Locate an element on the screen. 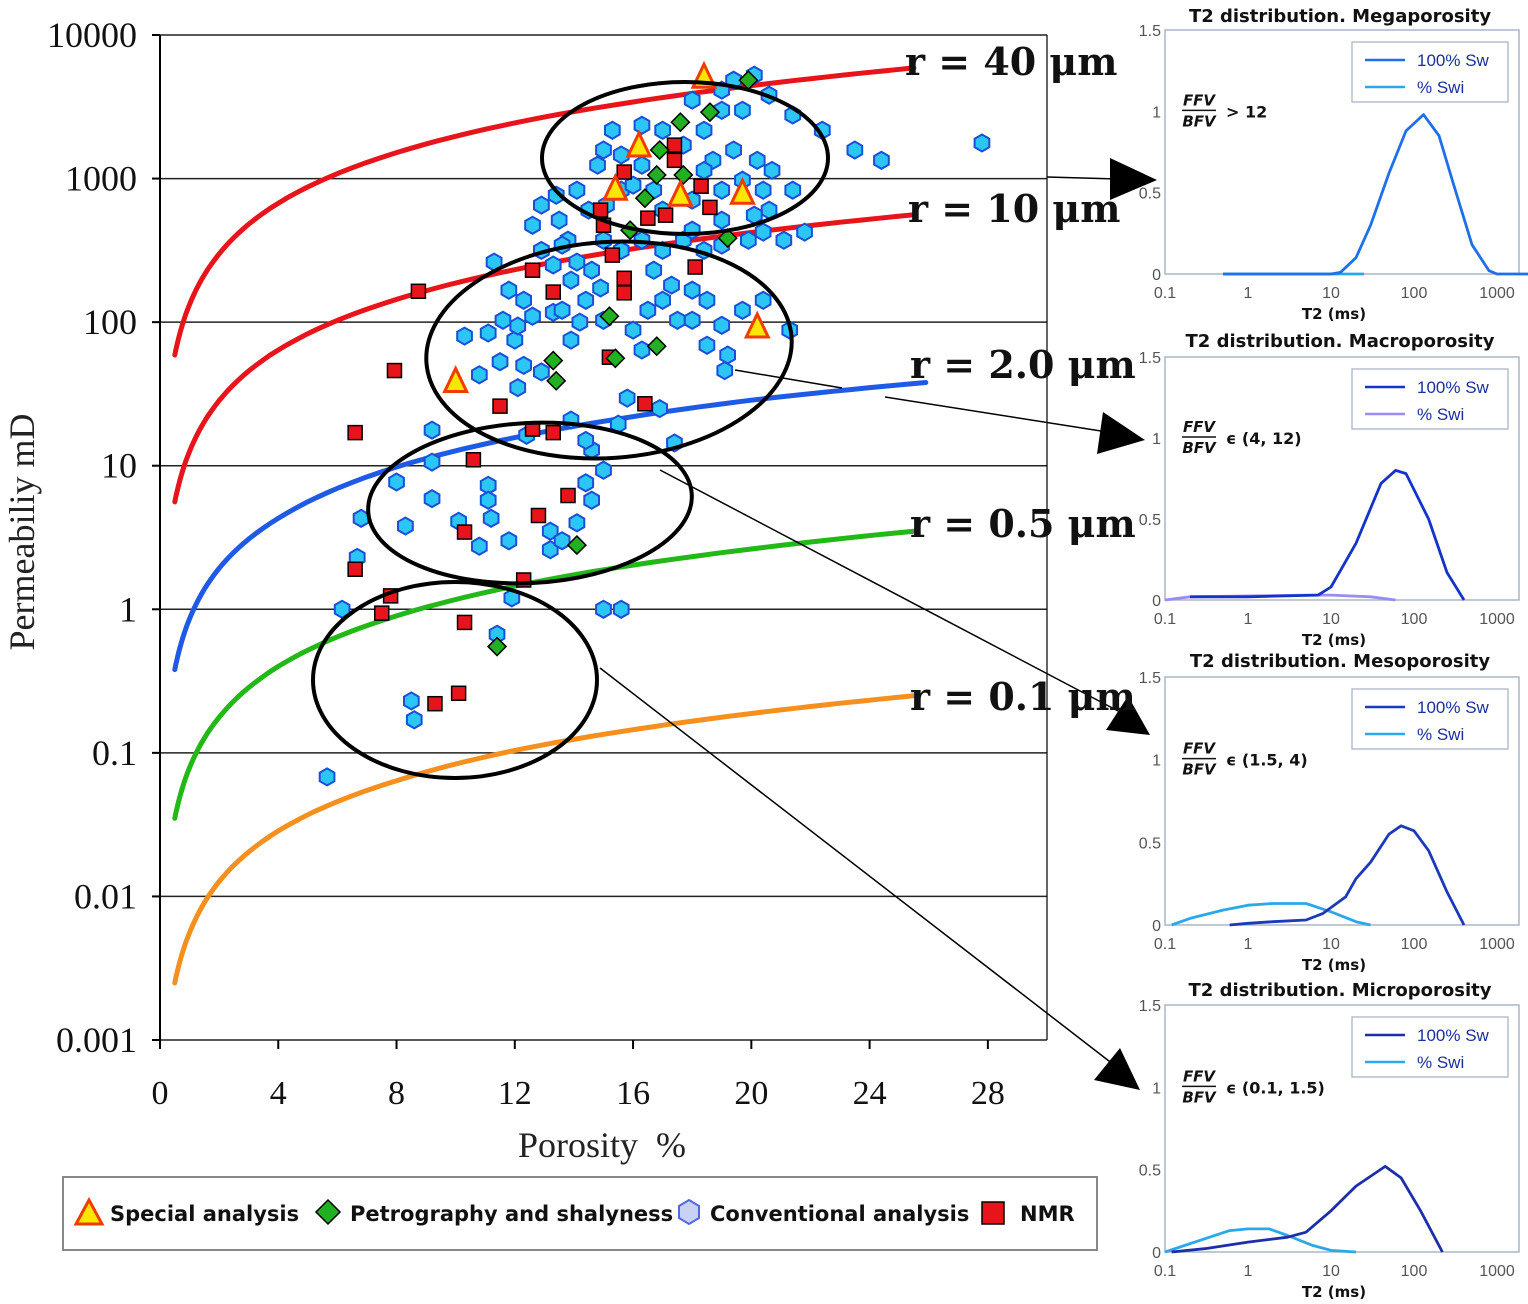 The height and width of the screenshot is (1304, 1528). x-axis-label: Porosity % is located at coordinates (602, 1145).